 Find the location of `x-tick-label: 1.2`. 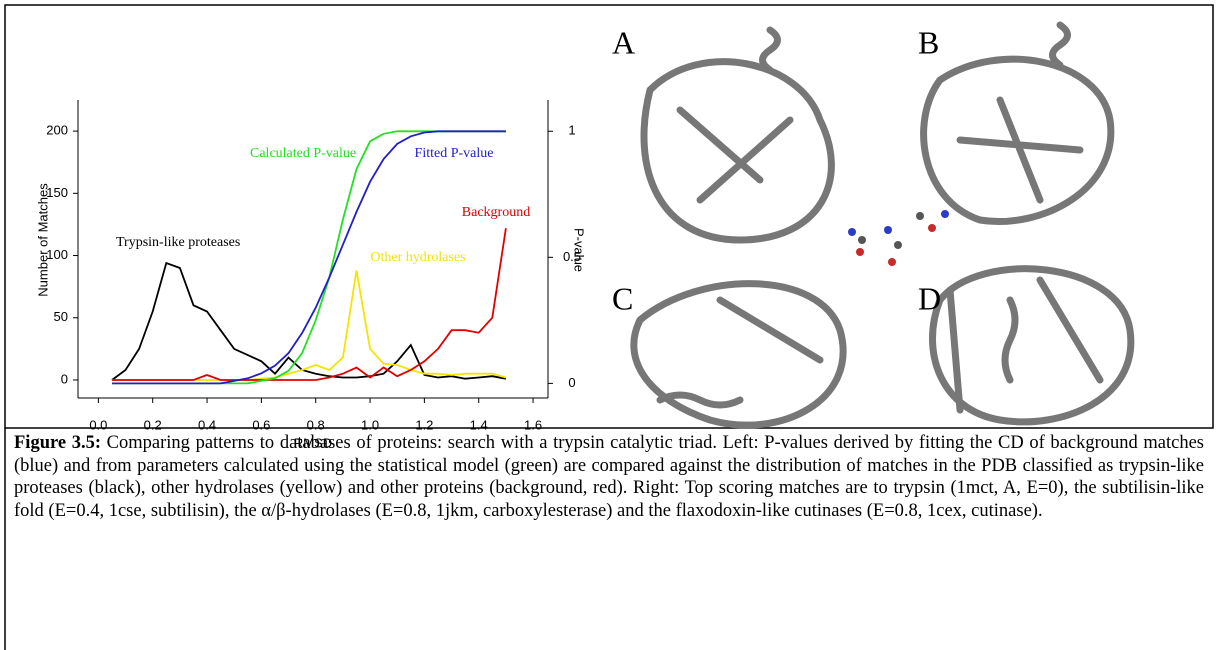

x-tick-label: 1.2 is located at coordinates (424, 424).